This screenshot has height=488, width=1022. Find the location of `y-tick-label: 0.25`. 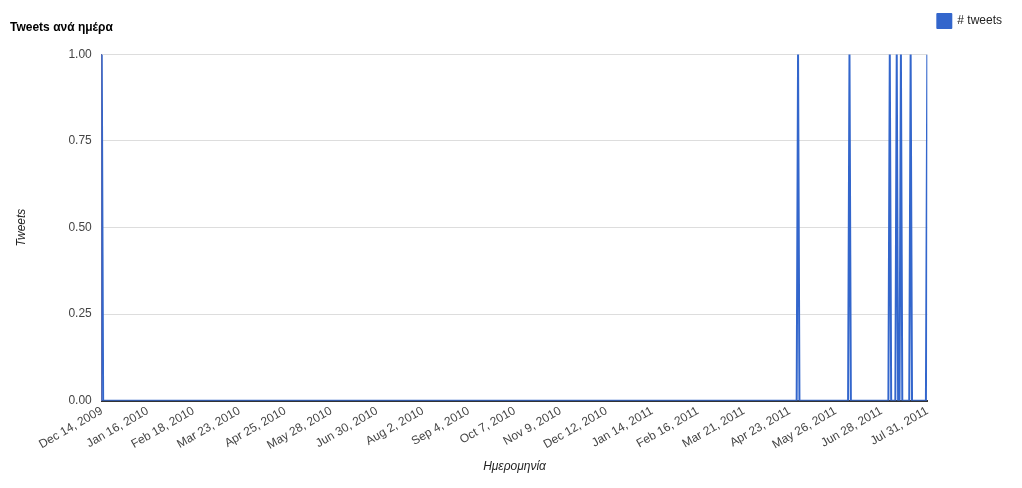

y-tick-label: 0.25 is located at coordinates (80, 313).